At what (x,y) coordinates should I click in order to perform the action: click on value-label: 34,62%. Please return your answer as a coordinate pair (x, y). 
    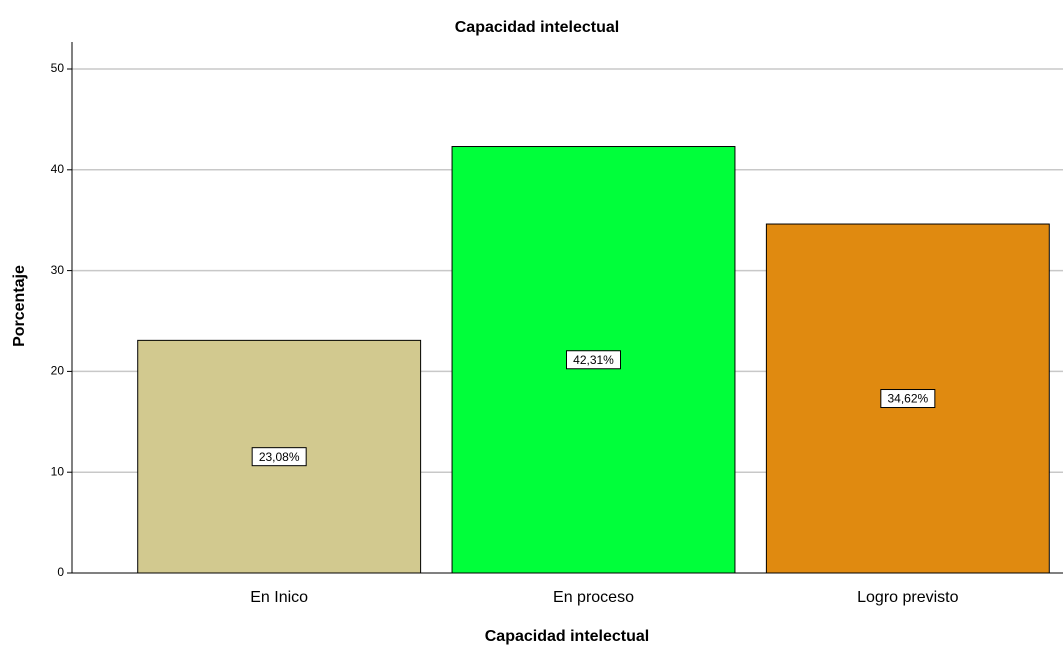
    Looking at the image, I should click on (907, 399).